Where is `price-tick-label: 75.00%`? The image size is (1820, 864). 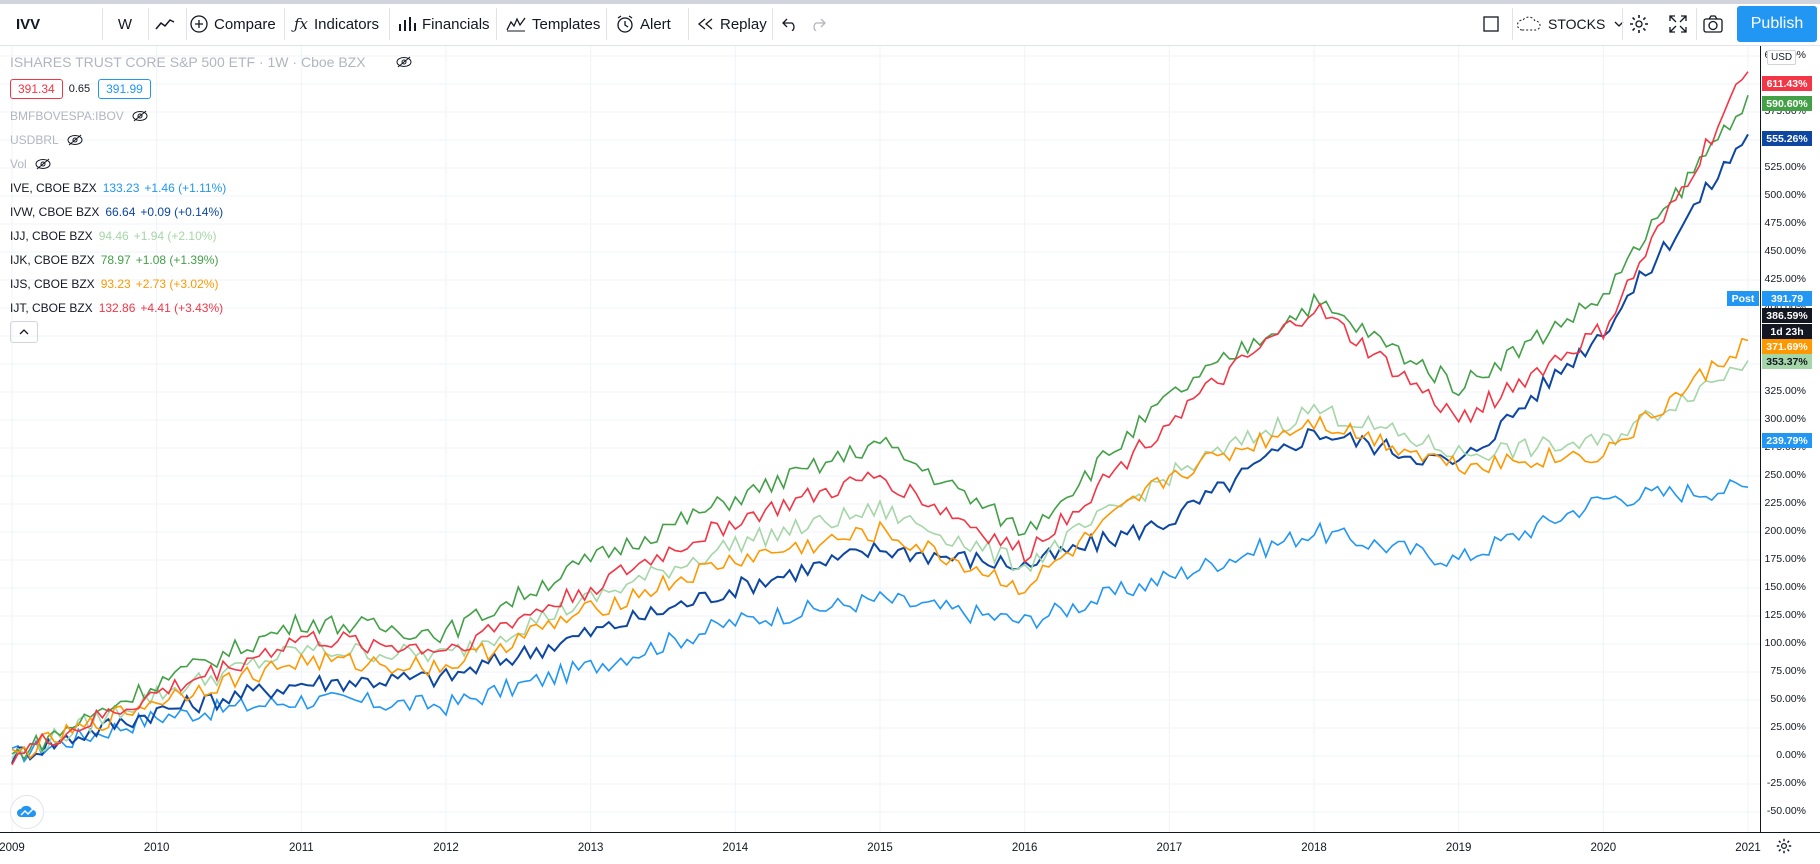 price-tick-label: 75.00% is located at coordinates (1788, 671).